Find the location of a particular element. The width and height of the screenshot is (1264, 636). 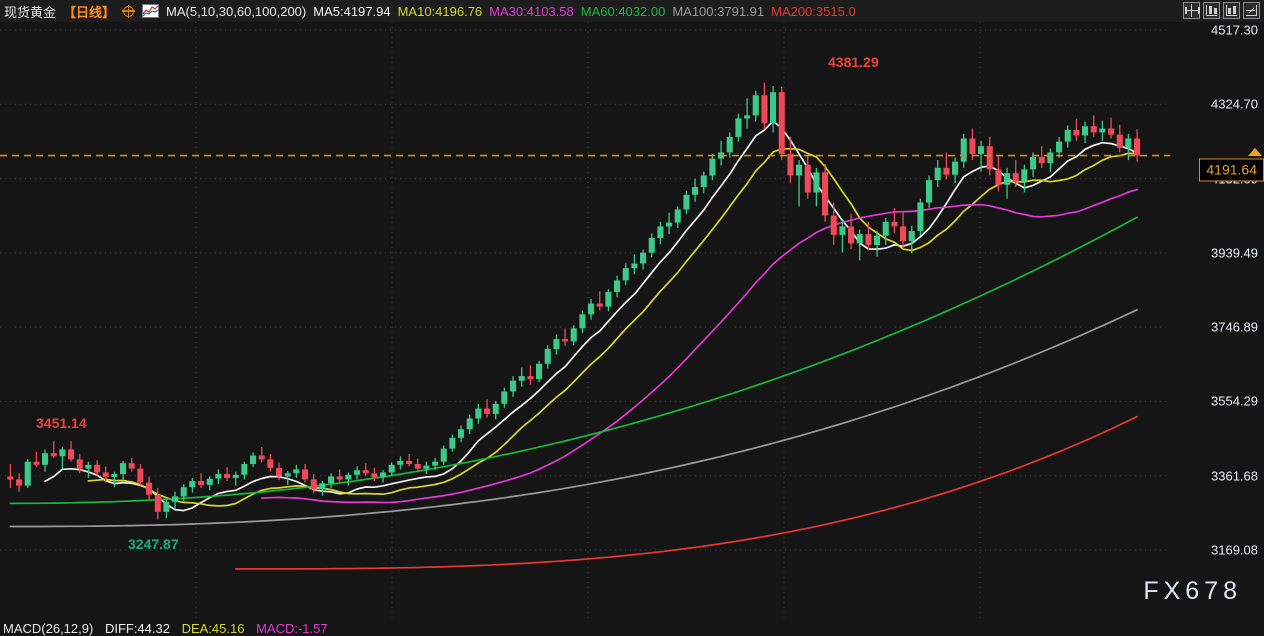

ma30-value: MA30:4103.58 is located at coordinates (531, 11).